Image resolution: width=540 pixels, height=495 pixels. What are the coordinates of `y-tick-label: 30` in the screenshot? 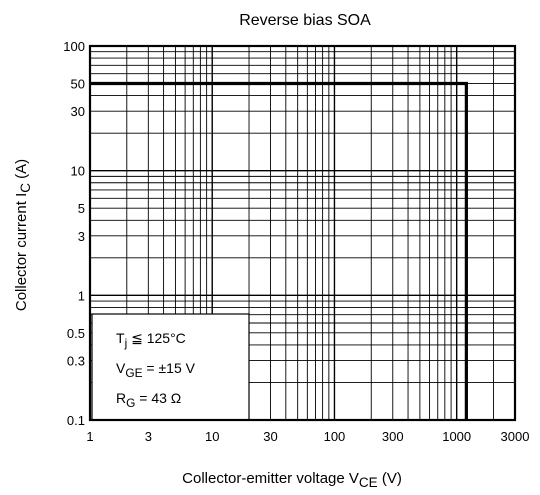 It's located at (78, 111).